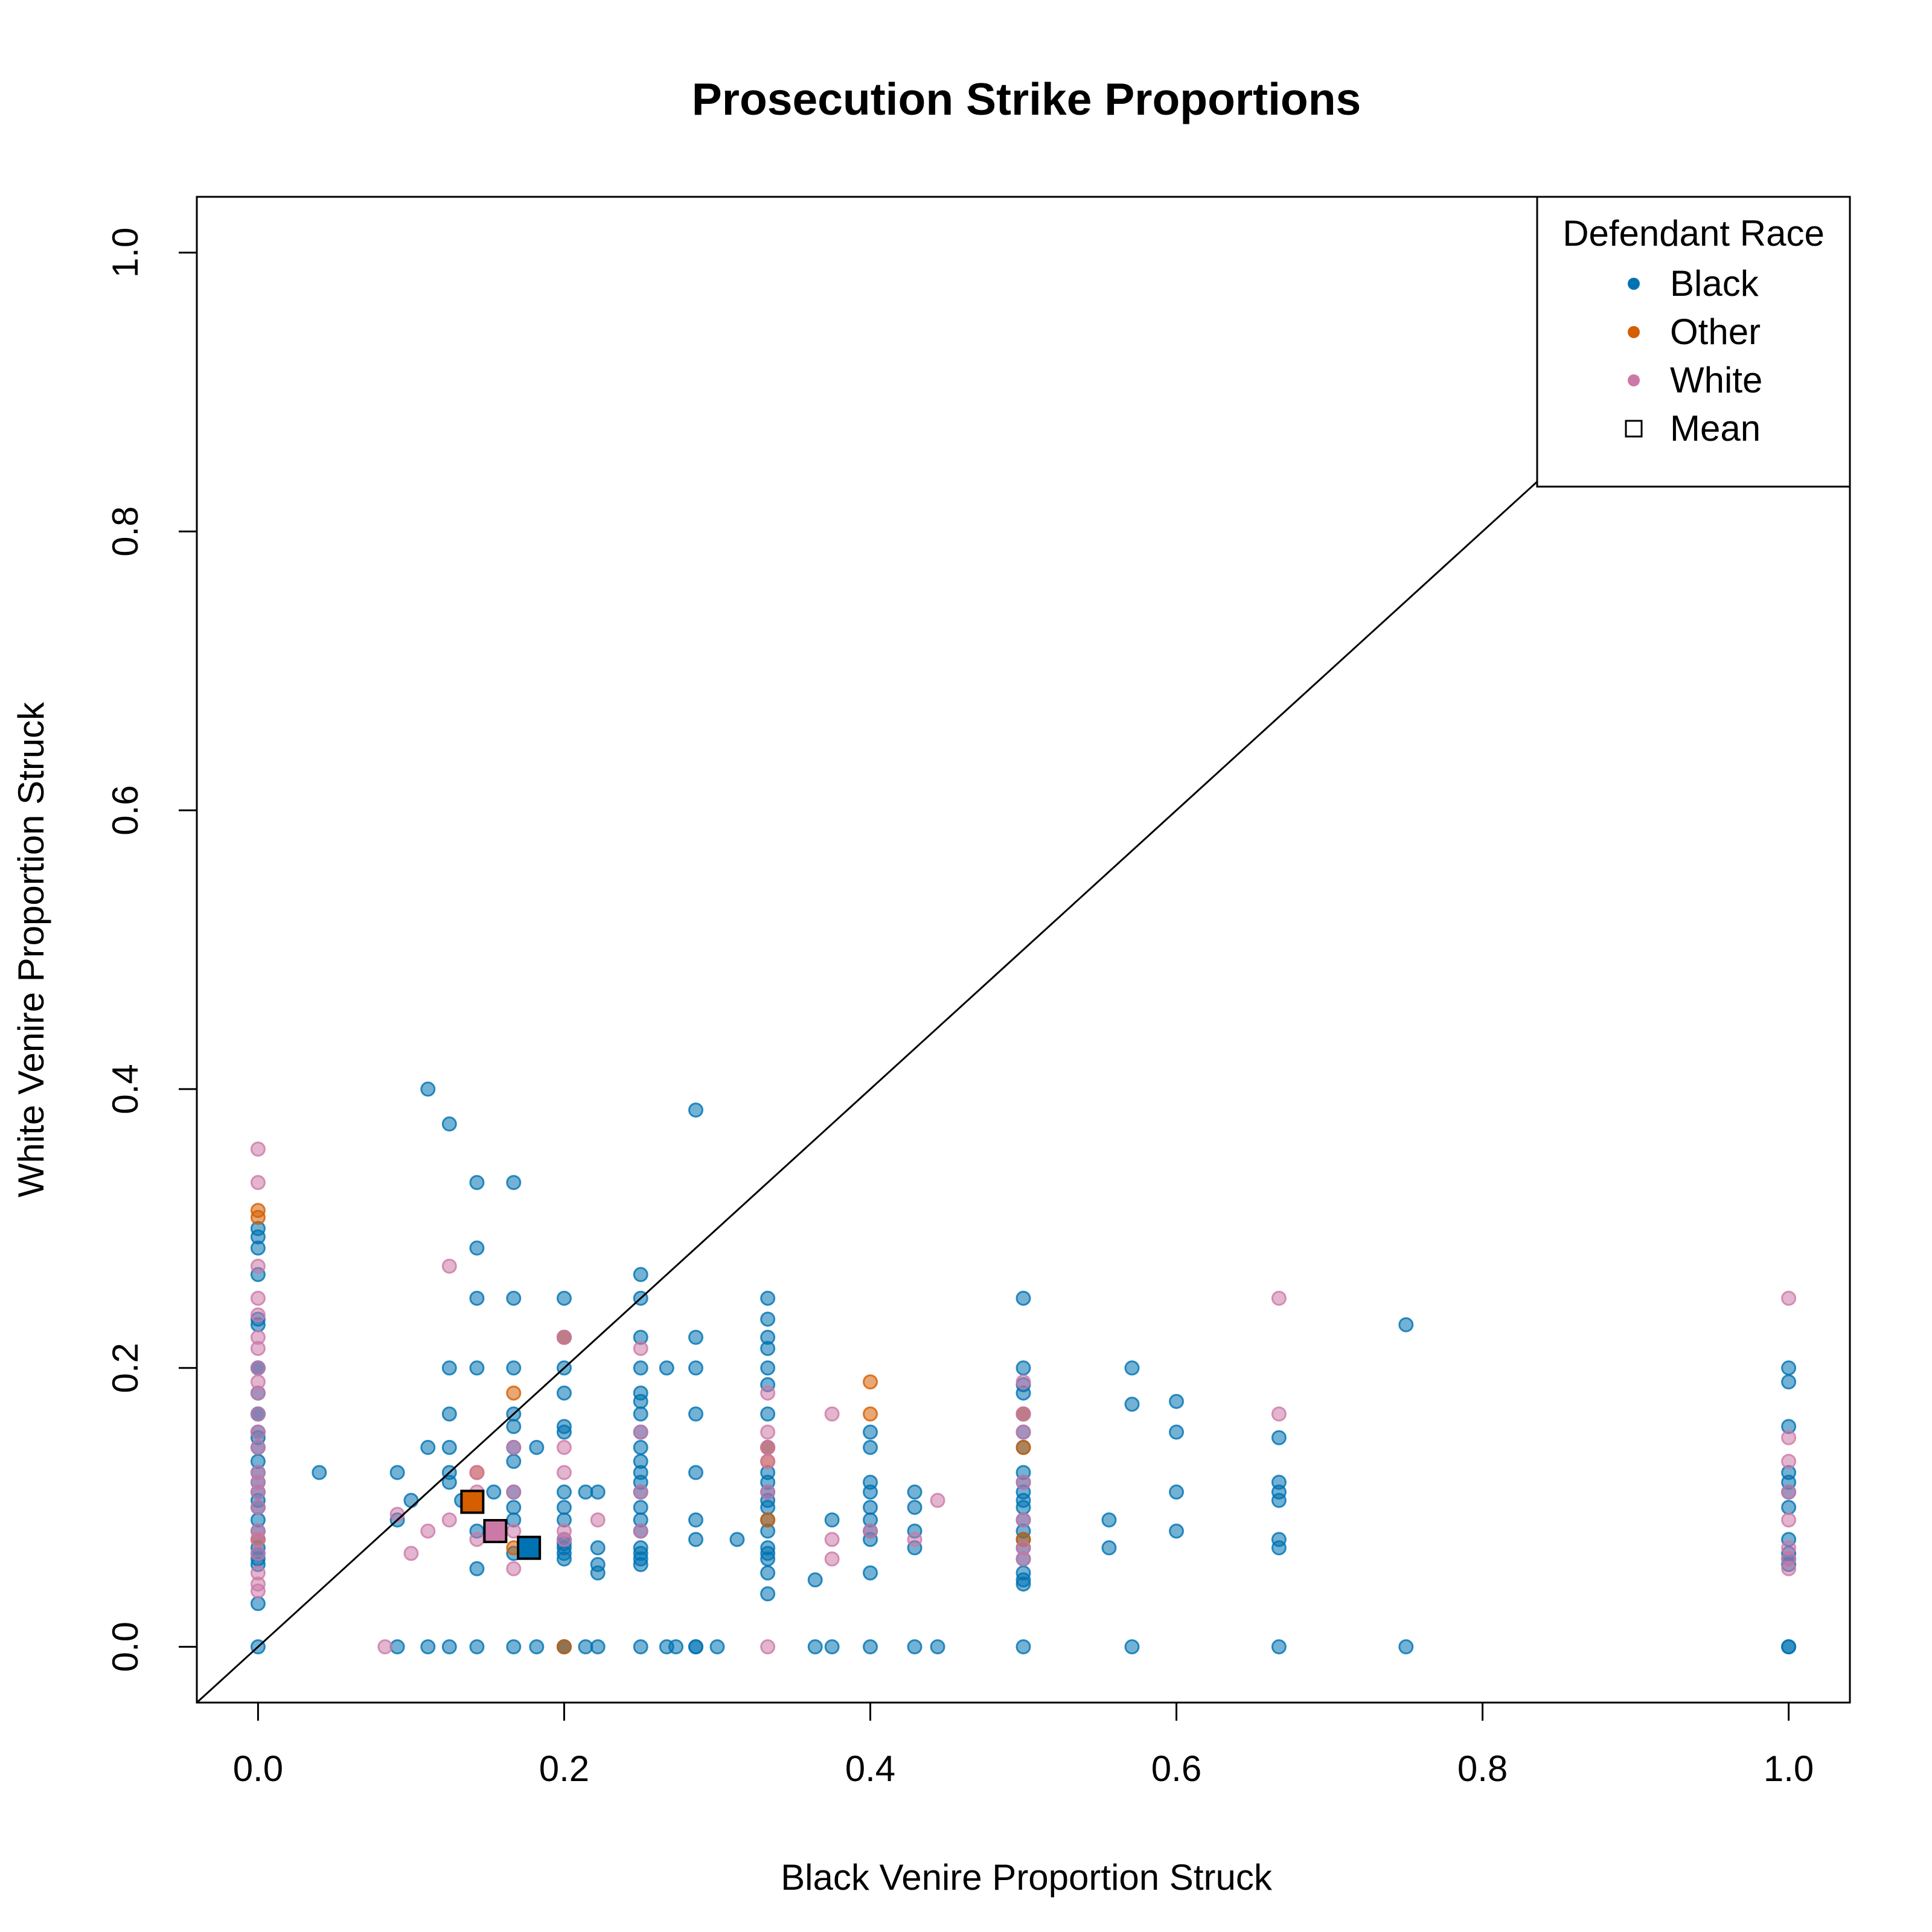 The image size is (1932, 1932). I want to click on x-tick-label: 0.0, so click(258, 1769).